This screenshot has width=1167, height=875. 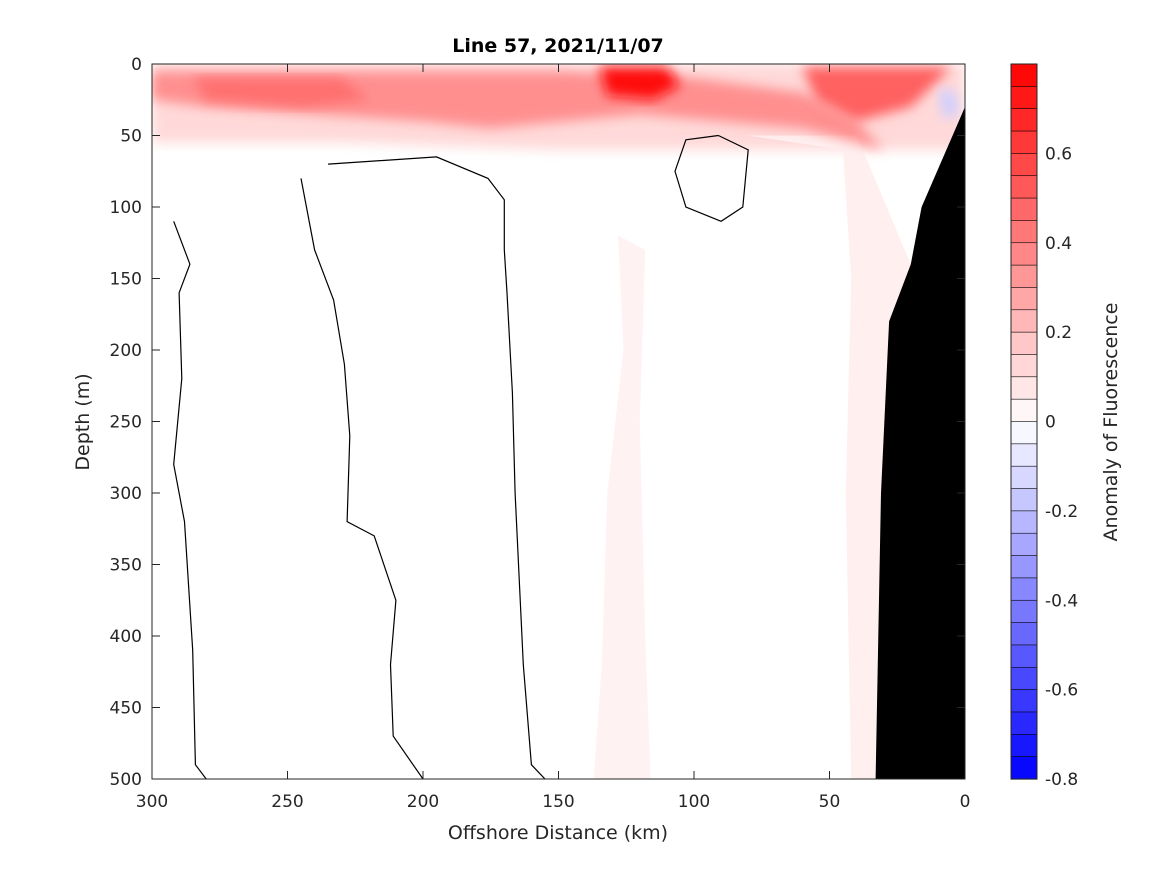 What do you see at coordinates (126, 423) in the screenshot?
I see `y-tick-label: 250` at bounding box center [126, 423].